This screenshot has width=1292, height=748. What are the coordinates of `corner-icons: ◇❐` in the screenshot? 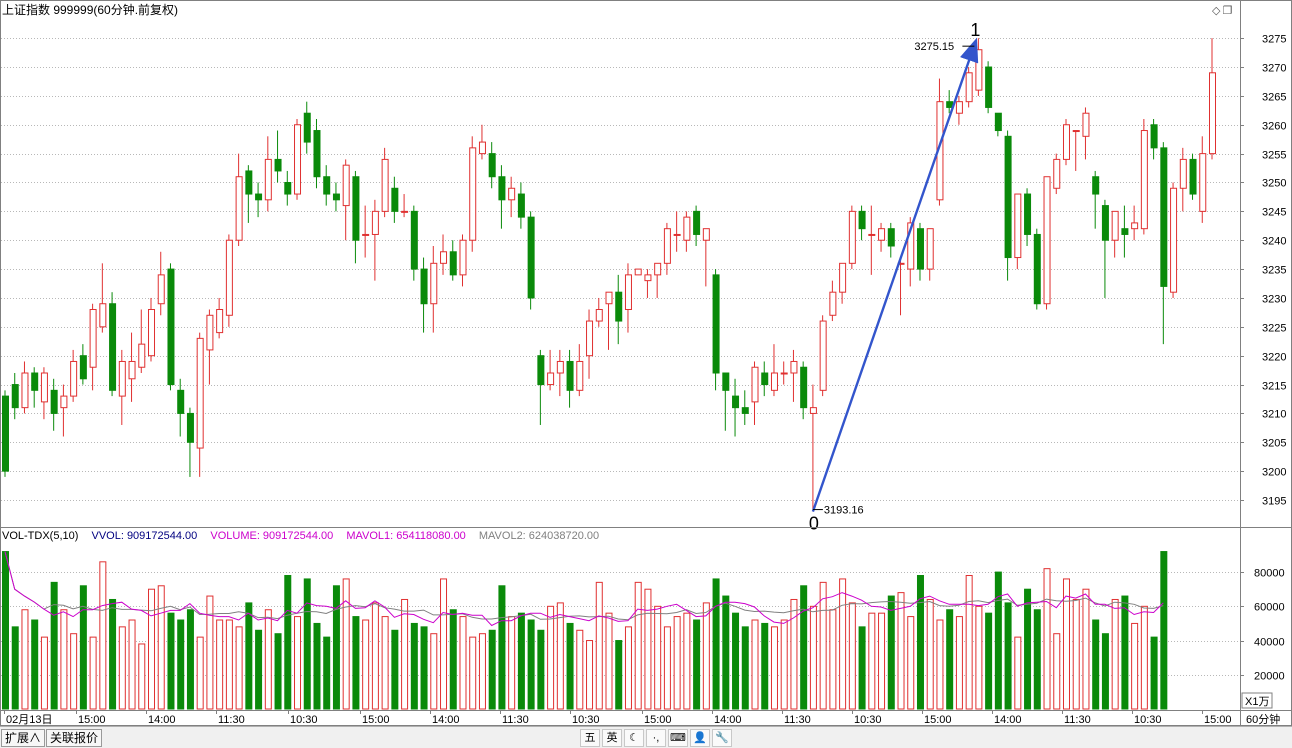 It's located at (1223, 10).